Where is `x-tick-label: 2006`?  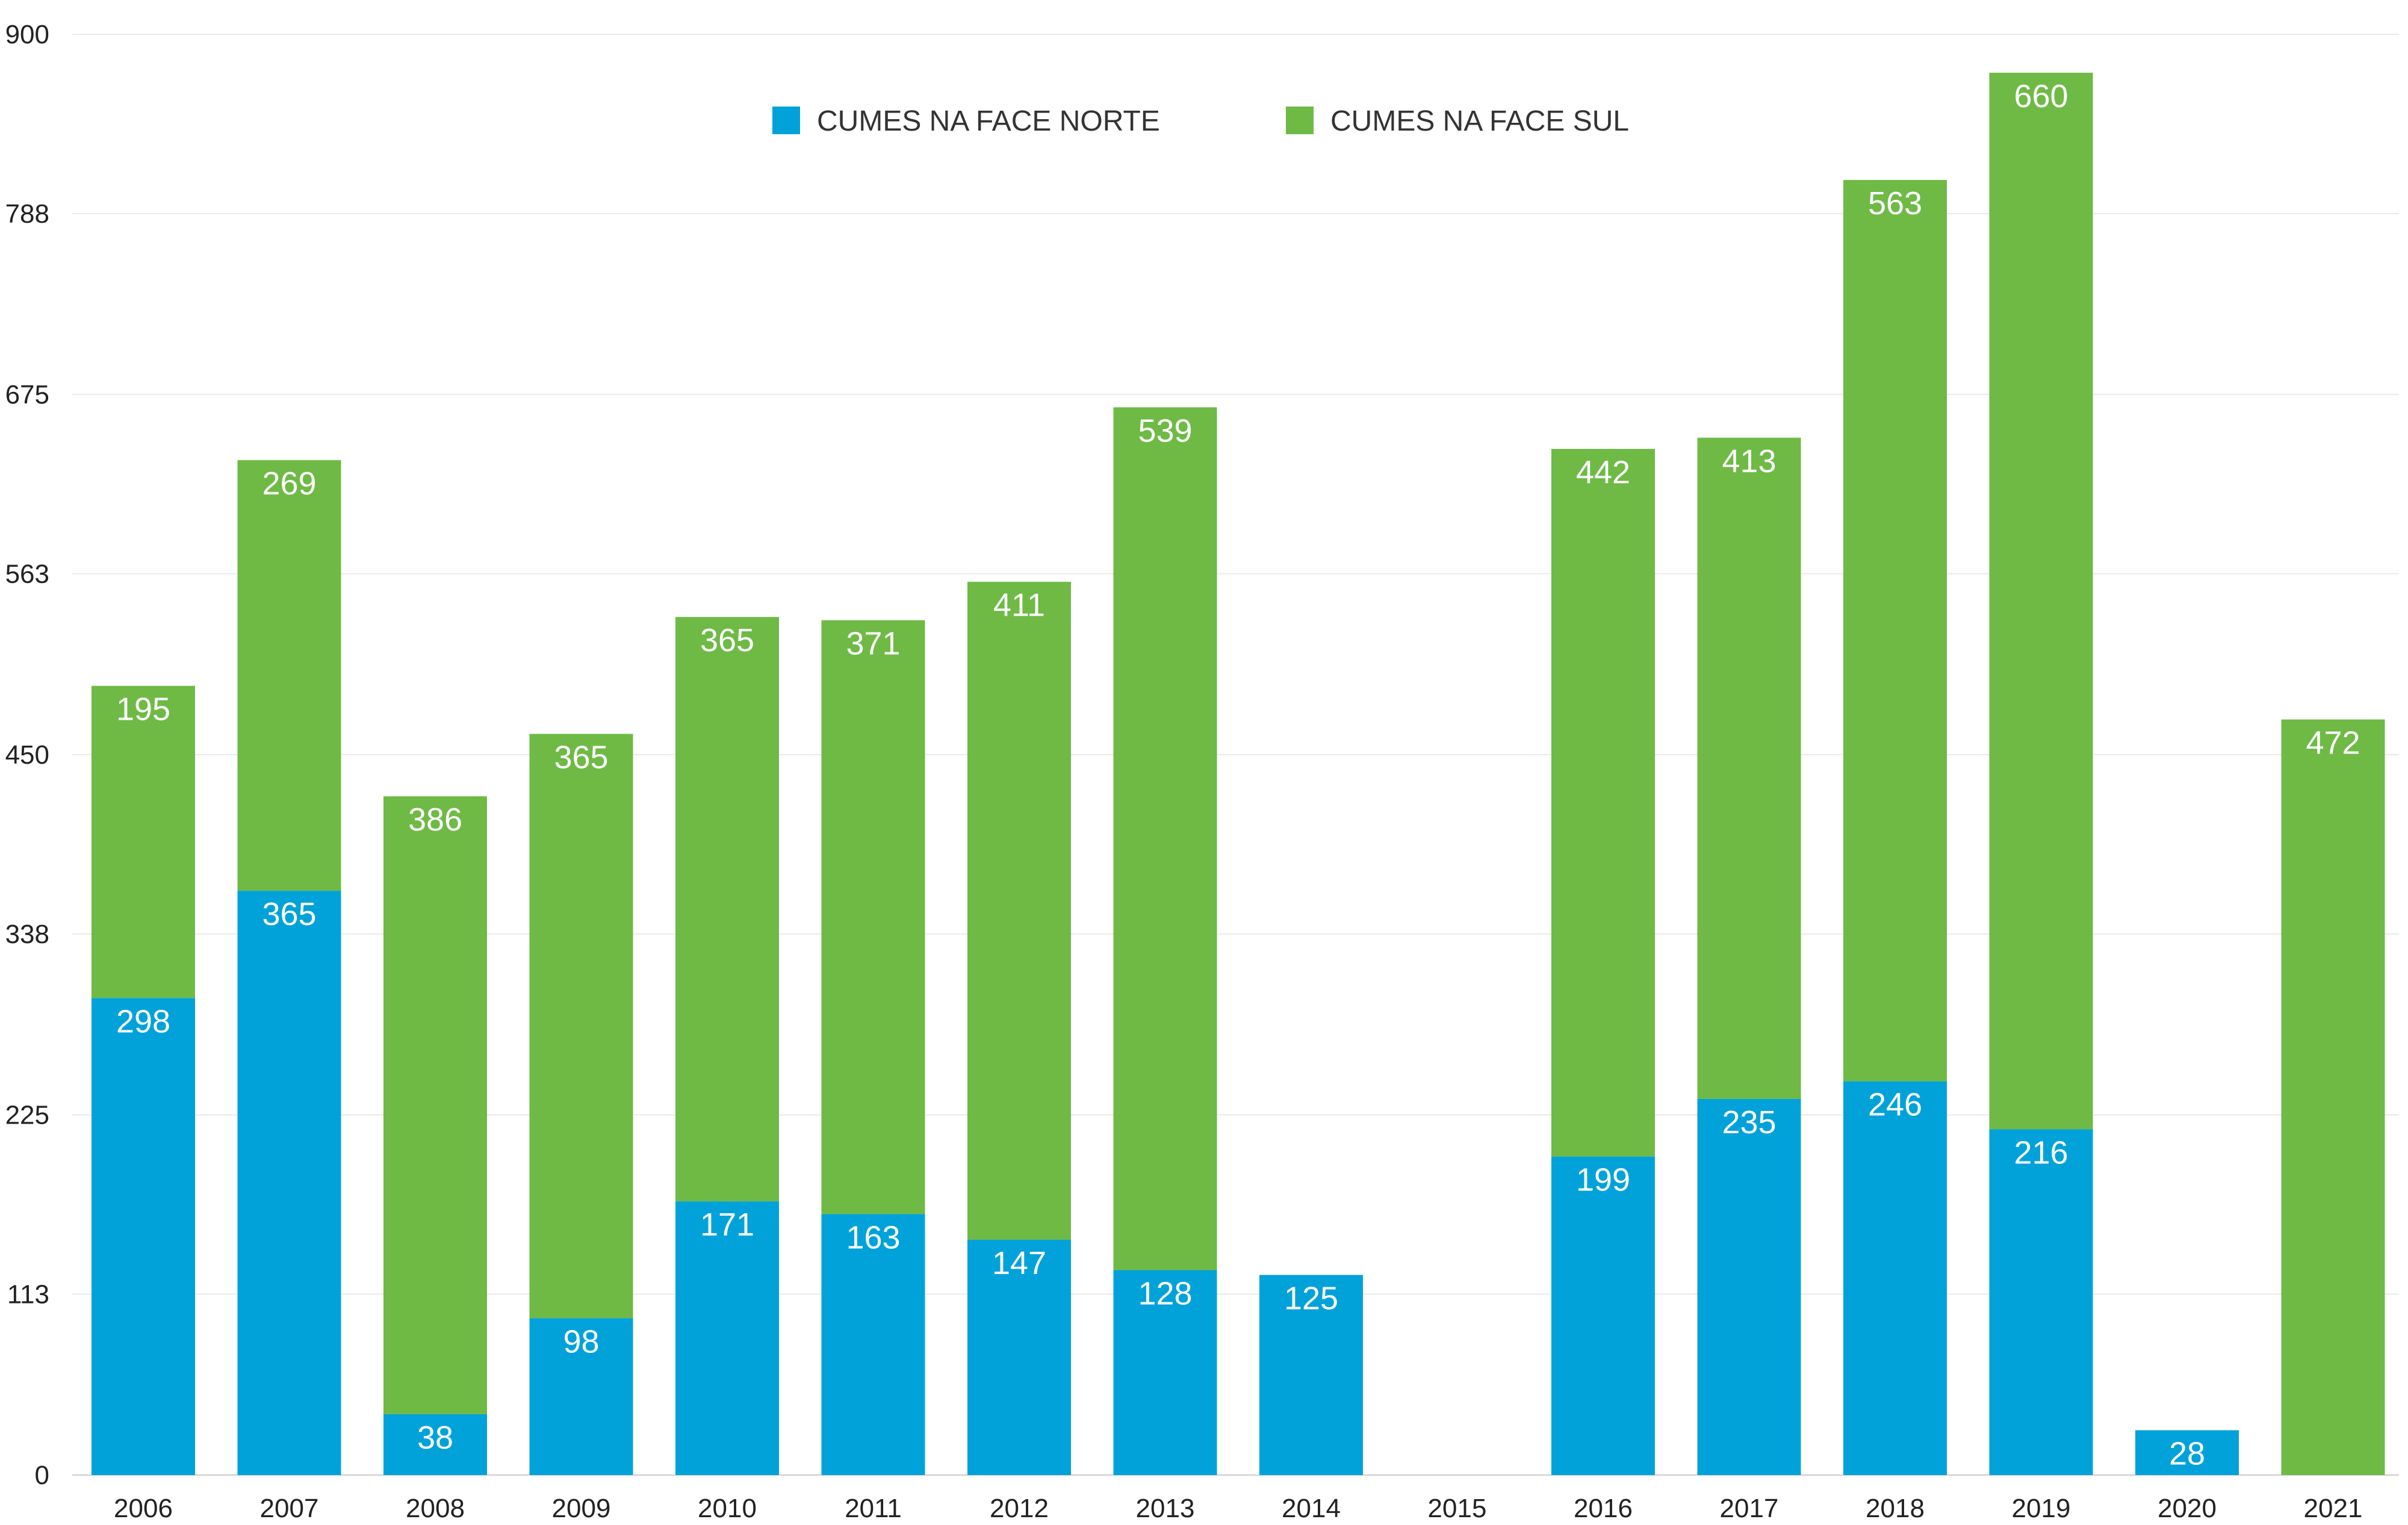
x-tick-label: 2006 is located at coordinates (143, 1508).